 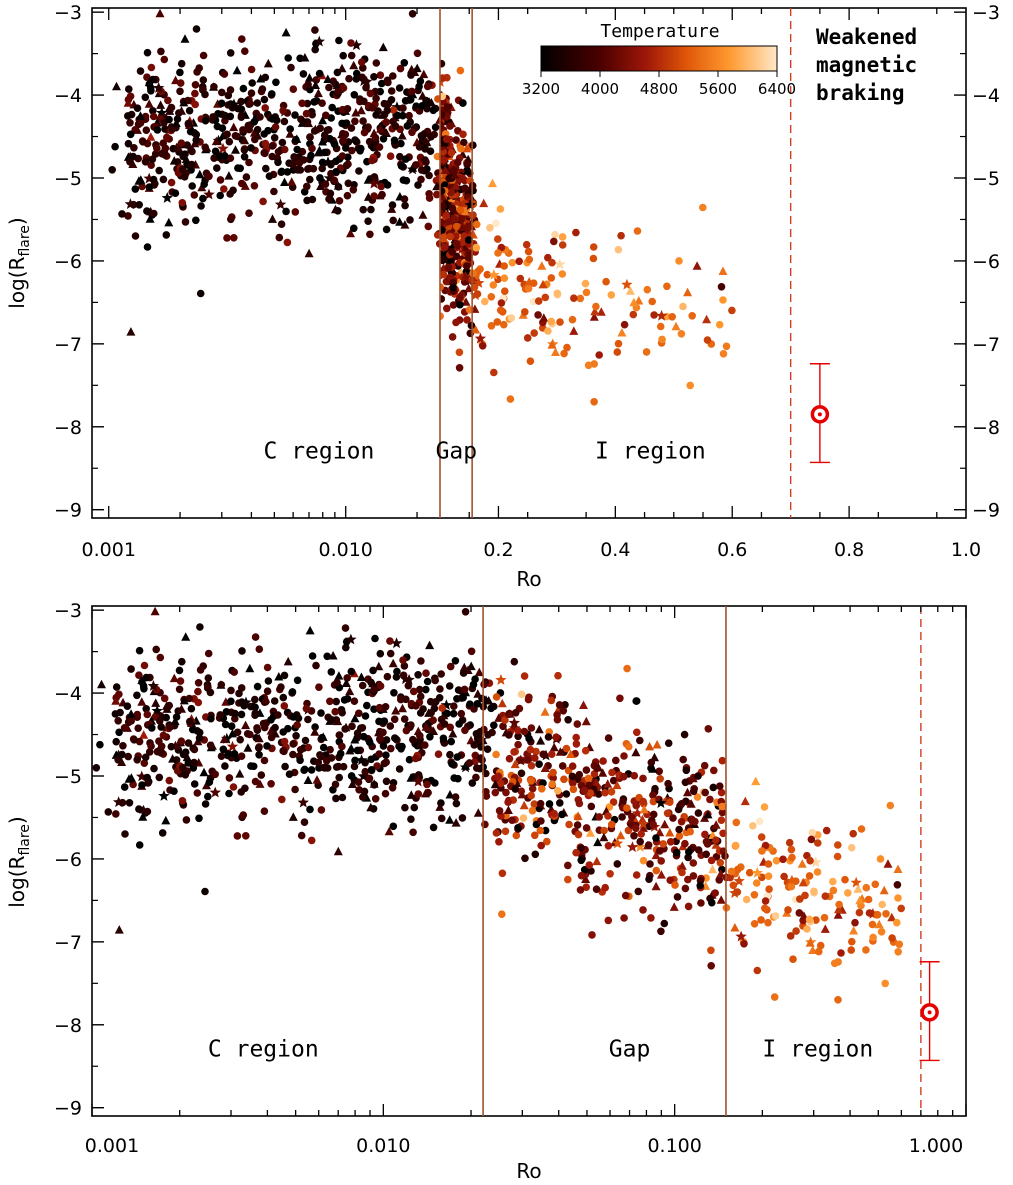 I want to click on y-tick-label: −9, so click(x=68, y=1109).